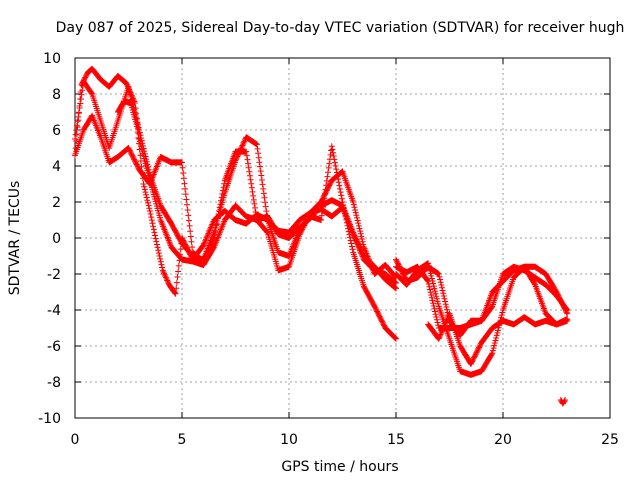 This screenshot has width=640, height=480. What do you see at coordinates (396, 440) in the screenshot?
I see `x-tick-label: 15` at bounding box center [396, 440].